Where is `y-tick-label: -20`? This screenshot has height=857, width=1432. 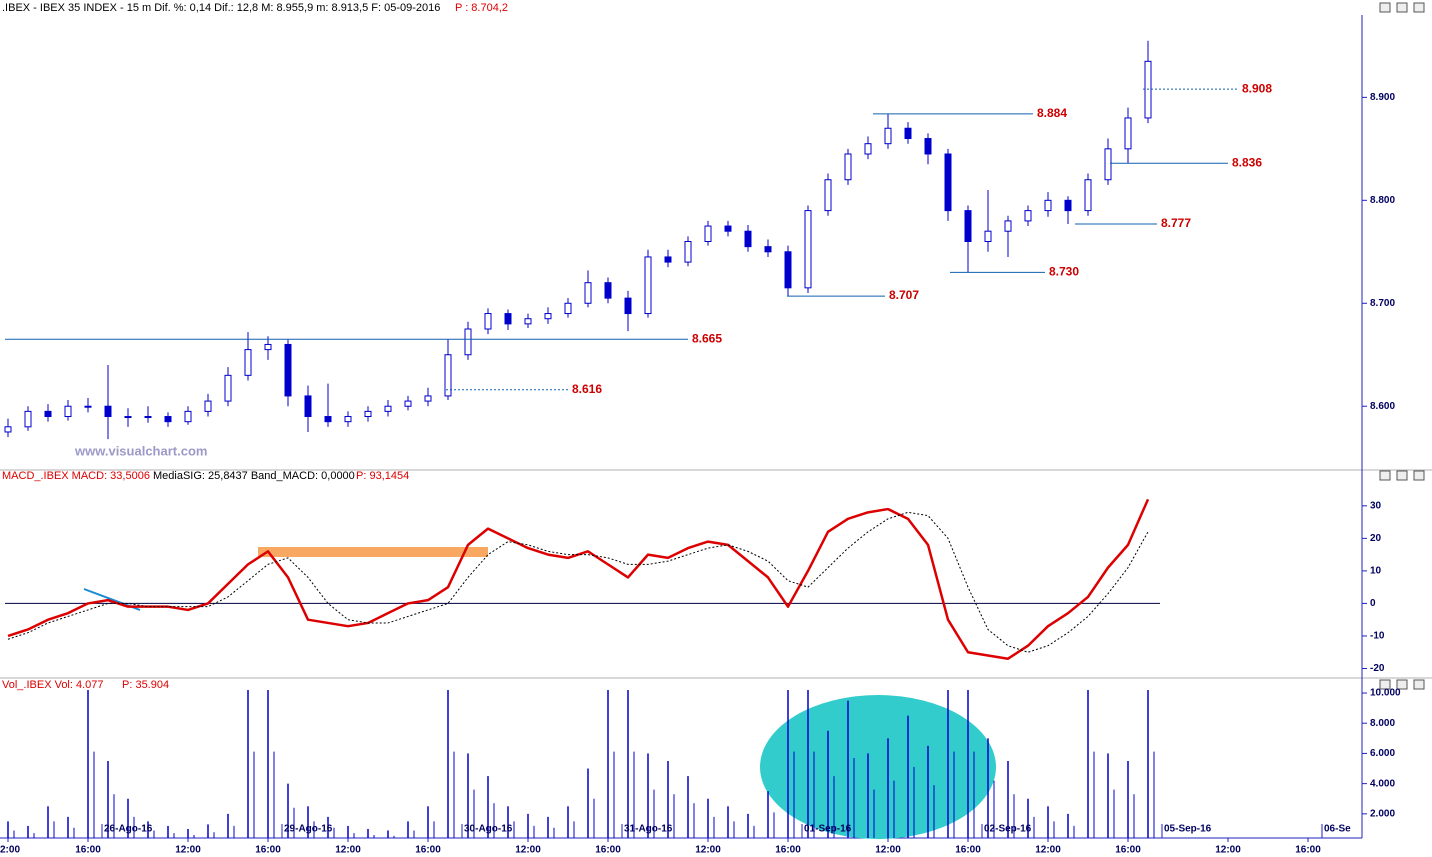
y-tick-label: -20 is located at coordinates (1377, 668).